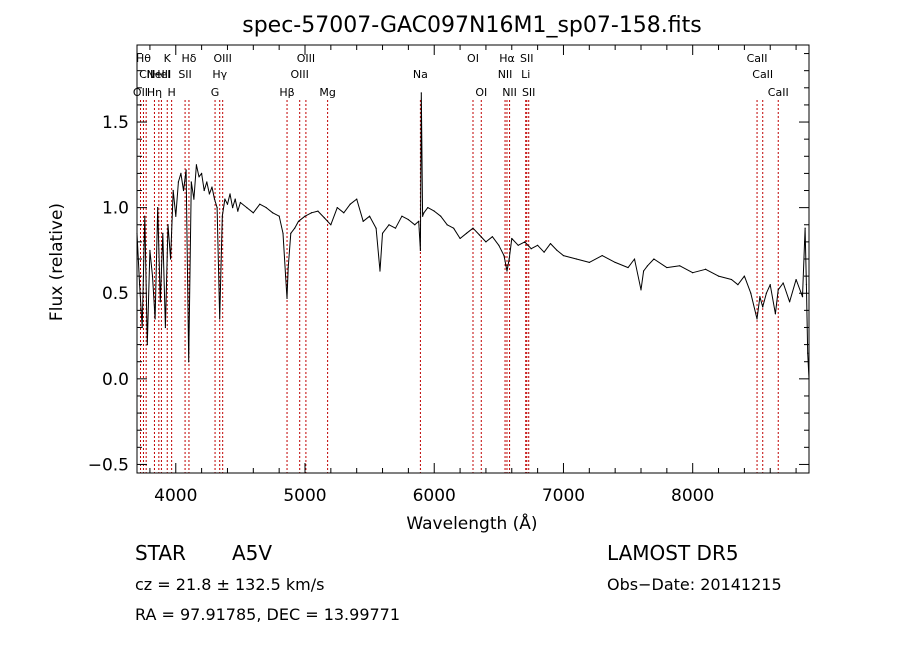 This screenshot has width=900, height=649. What do you see at coordinates (300, 74) in the screenshot?
I see `line-marker-label-14: OIII` at bounding box center [300, 74].